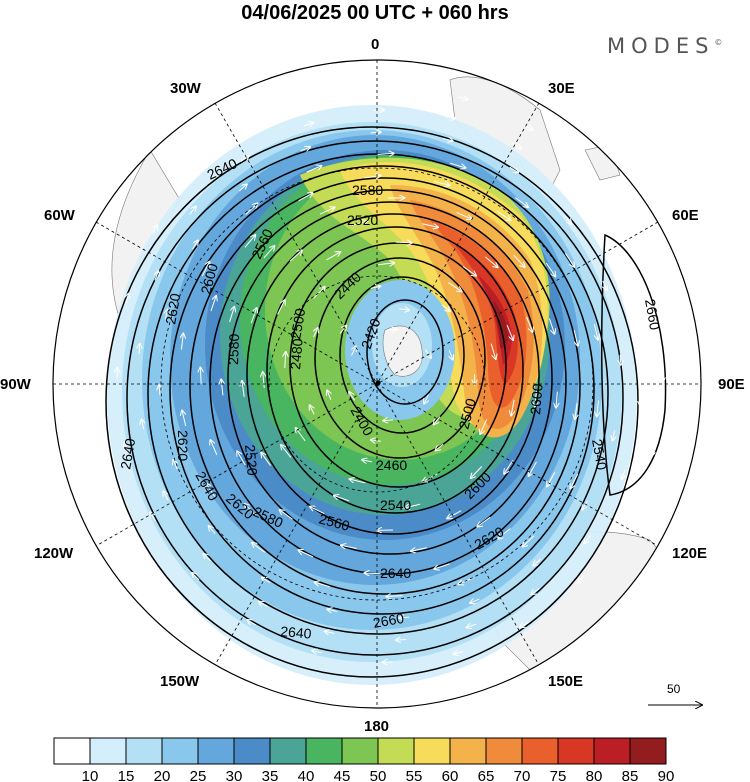 Image resolution: width=750 pixels, height=782 pixels. I want to click on contour-label: 2580, so click(233, 349).